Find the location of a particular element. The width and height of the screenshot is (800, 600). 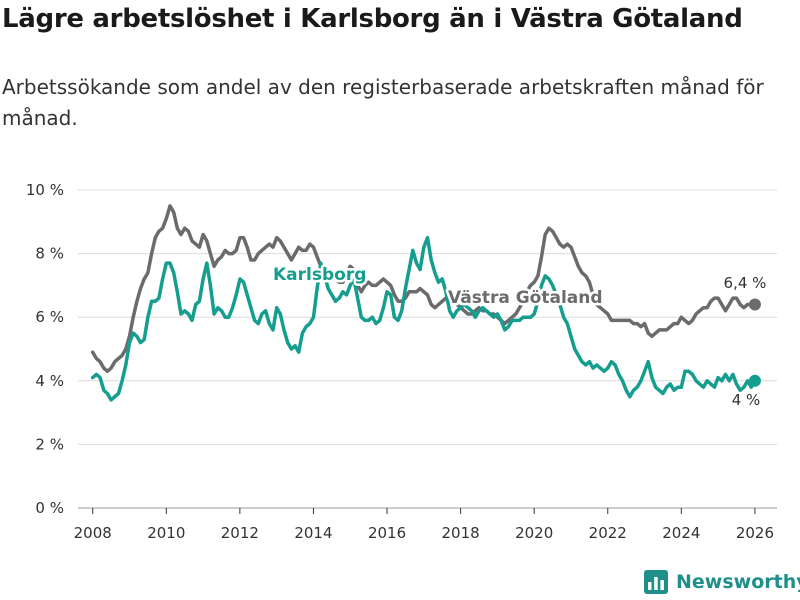

x-tick-label: 2018 is located at coordinates (461, 533).